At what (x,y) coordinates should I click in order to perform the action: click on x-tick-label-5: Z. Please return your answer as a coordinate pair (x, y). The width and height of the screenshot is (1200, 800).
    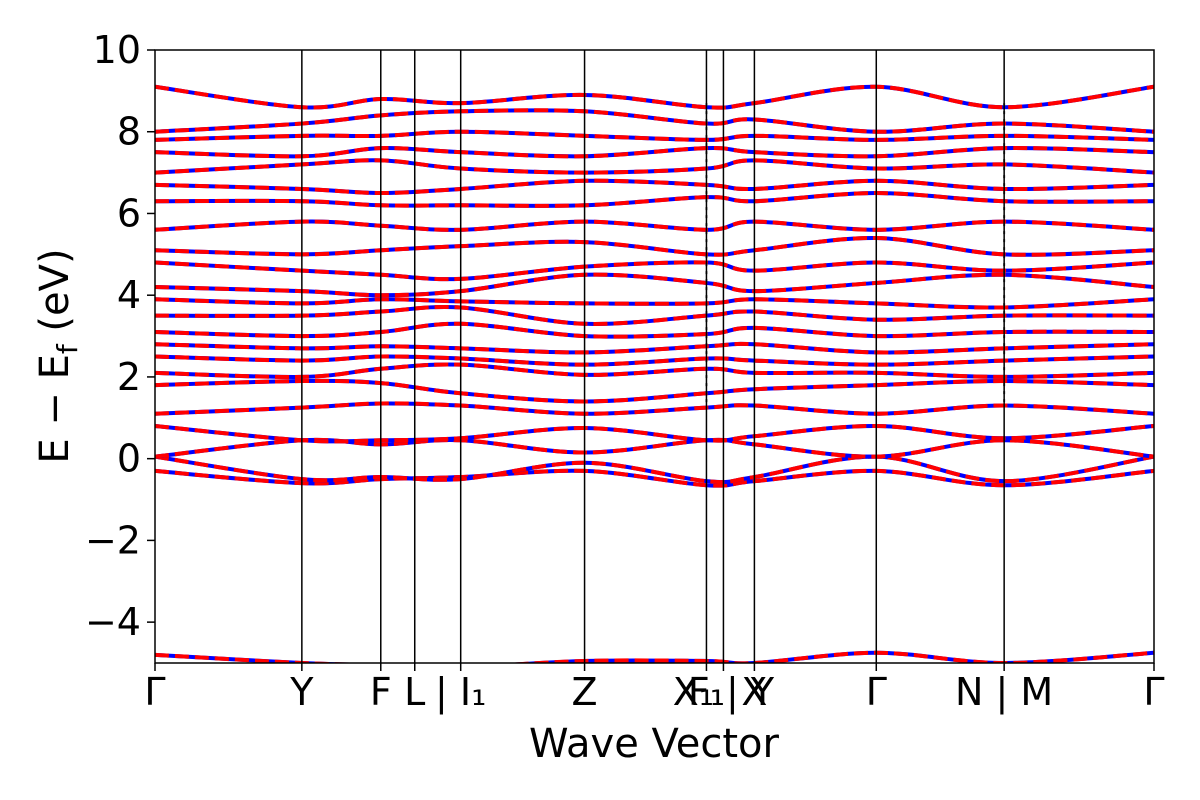
    Looking at the image, I should click on (585, 692).